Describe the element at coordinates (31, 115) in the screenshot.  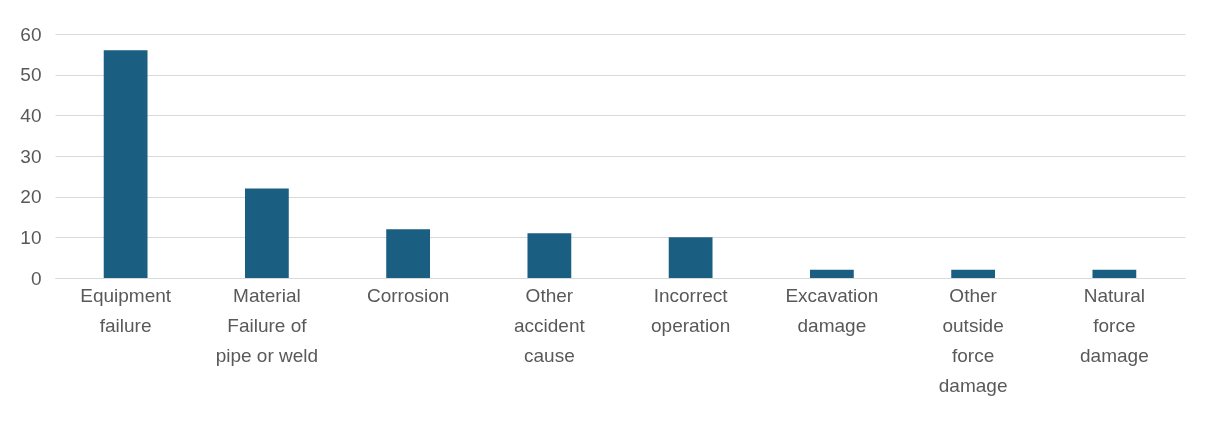
I see `y-tick-label: 40` at that location.